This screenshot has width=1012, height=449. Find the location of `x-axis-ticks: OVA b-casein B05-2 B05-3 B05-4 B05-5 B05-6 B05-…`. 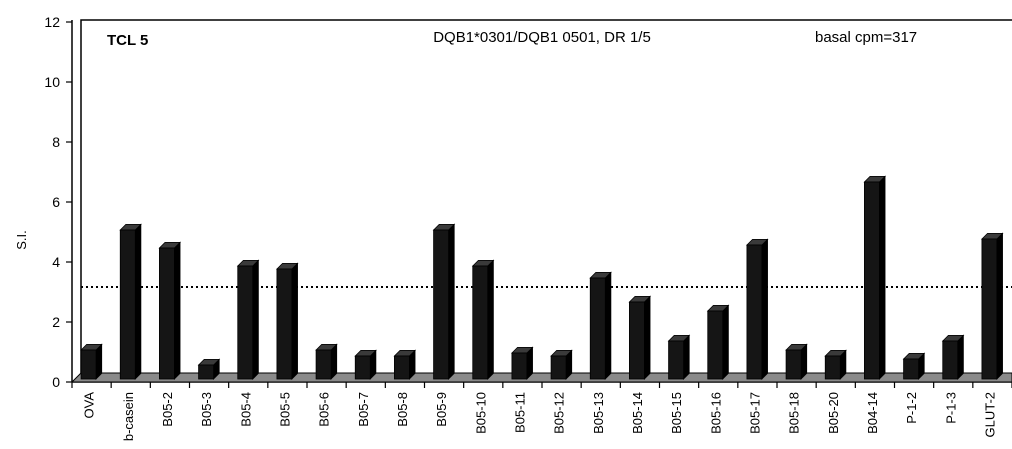

x-axis-ticks: OVA b-casein B05-2 B05-3 B05-4 B05-5 B05-6 B05-… is located at coordinates (541, 411).